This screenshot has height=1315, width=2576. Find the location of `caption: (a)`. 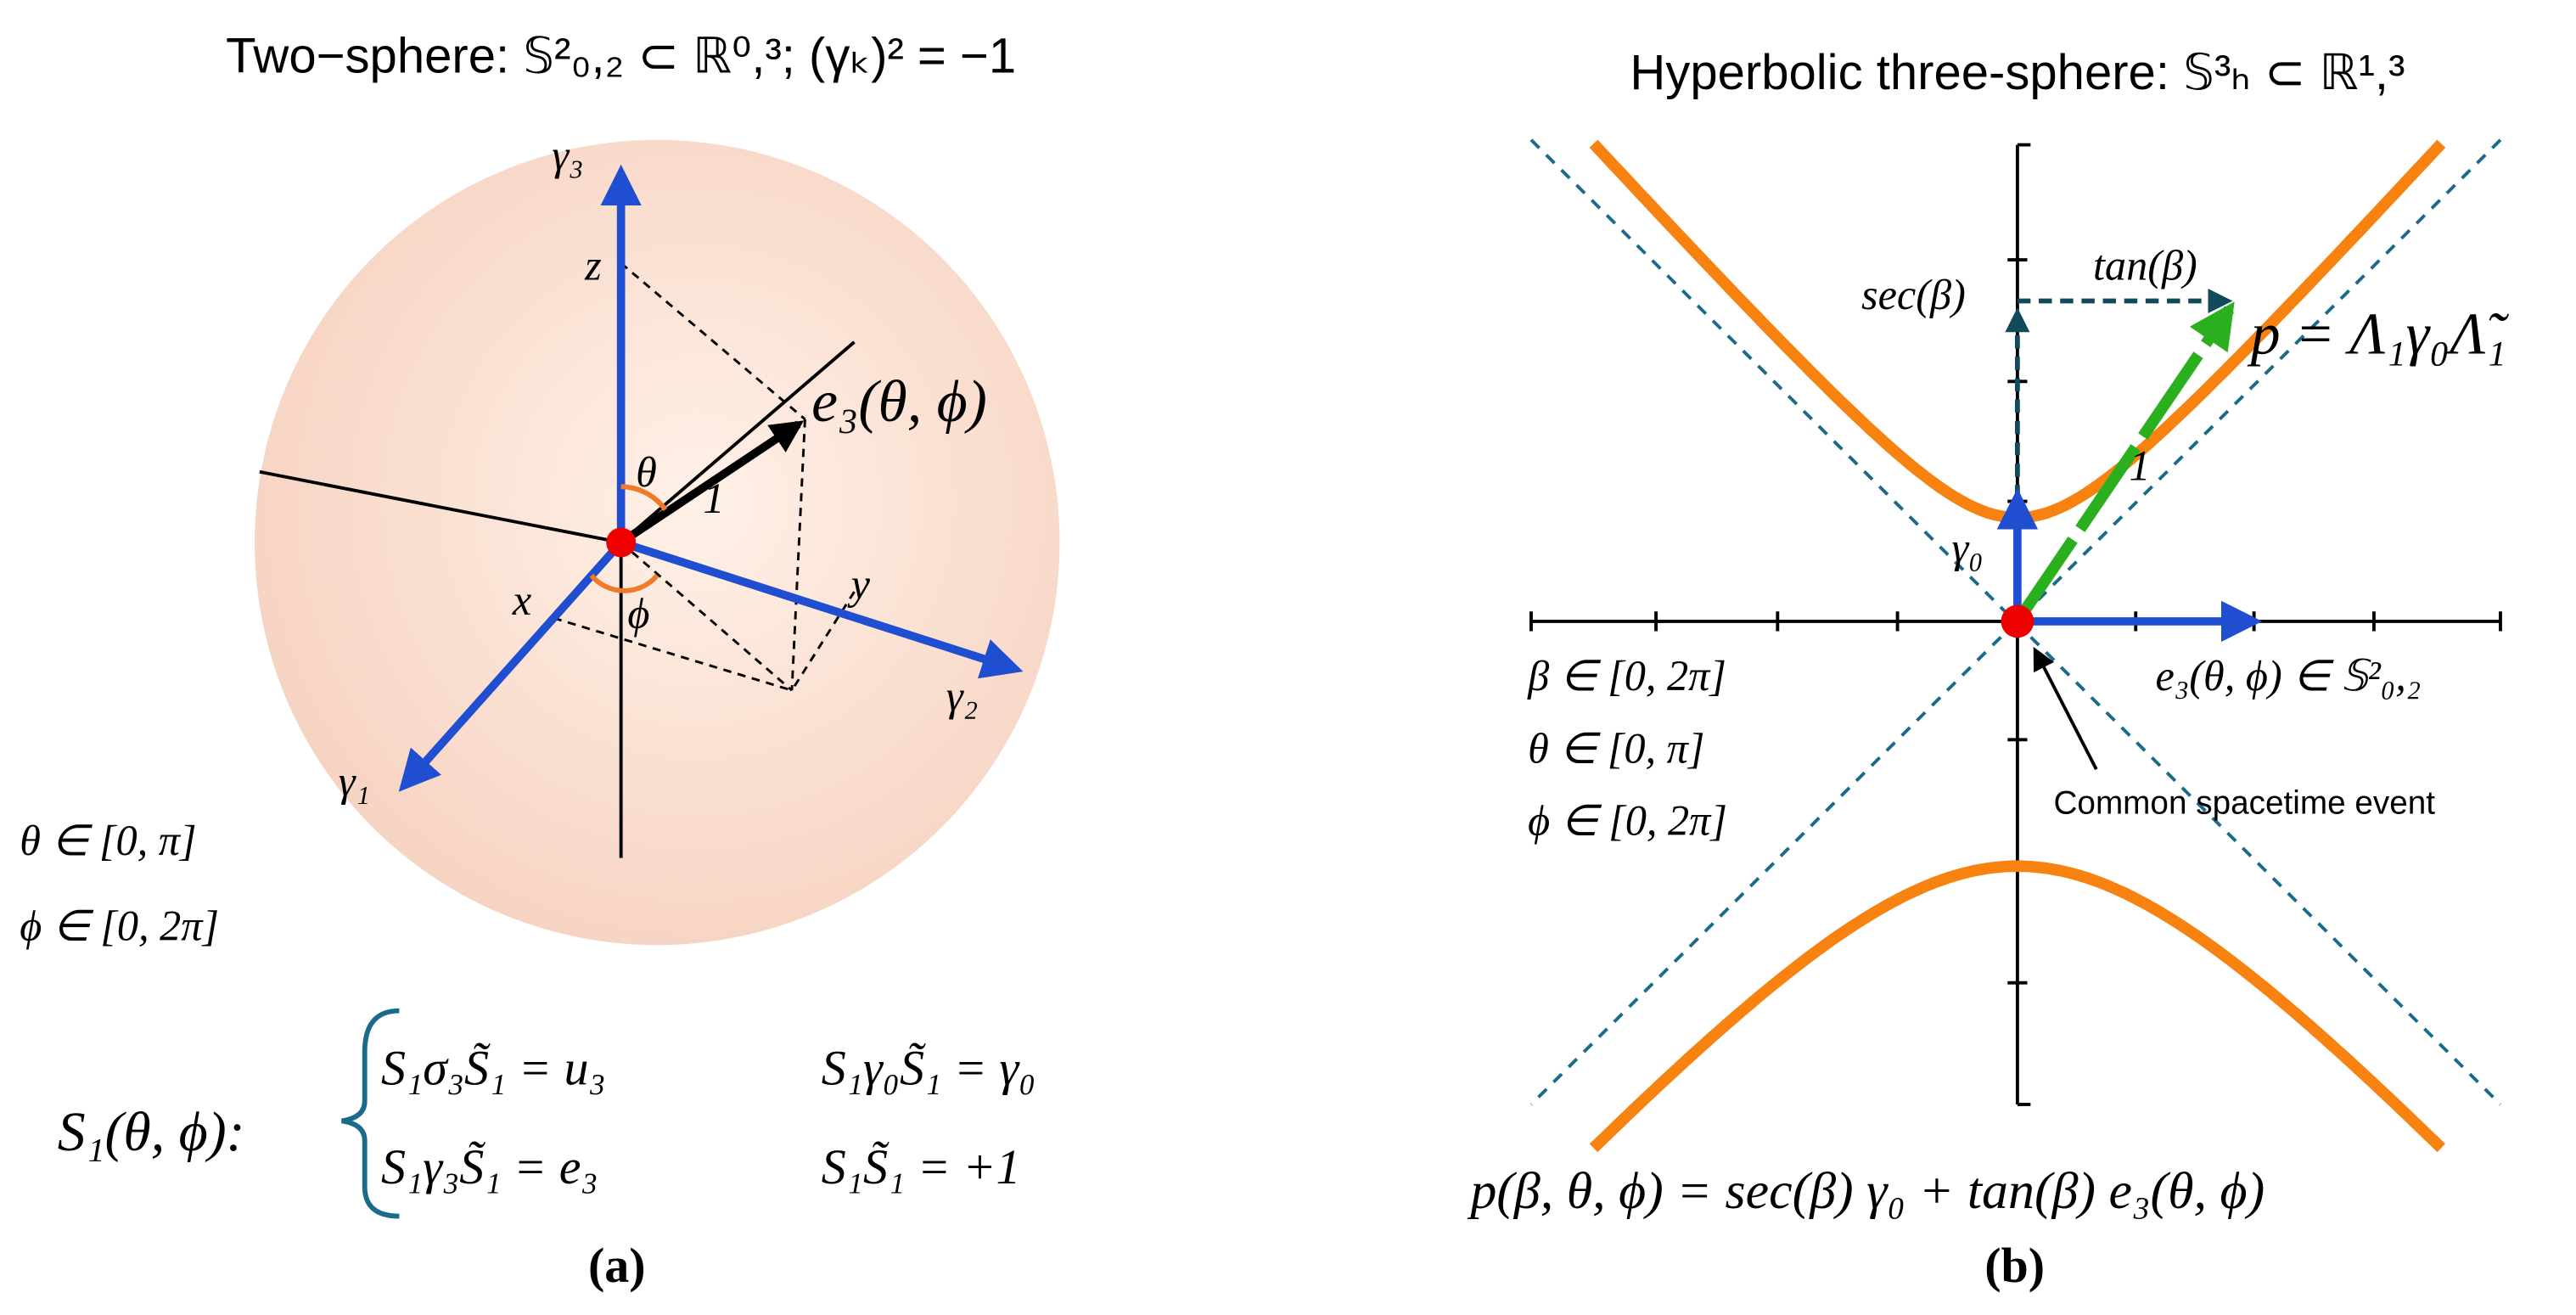

caption: (a) is located at coordinates (617, 1265).